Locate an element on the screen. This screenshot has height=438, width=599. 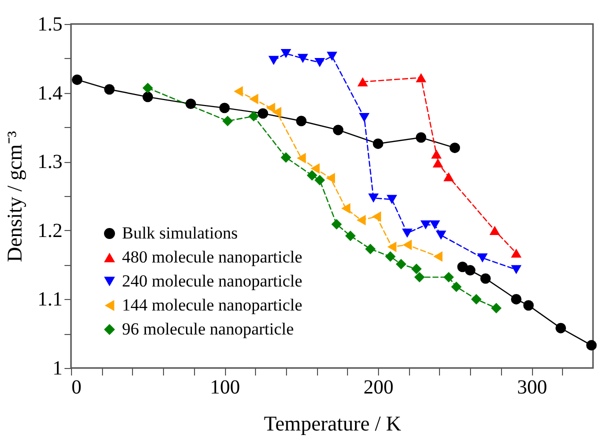
y-tick-label: 1.4 is located at coordinates (50, 93).